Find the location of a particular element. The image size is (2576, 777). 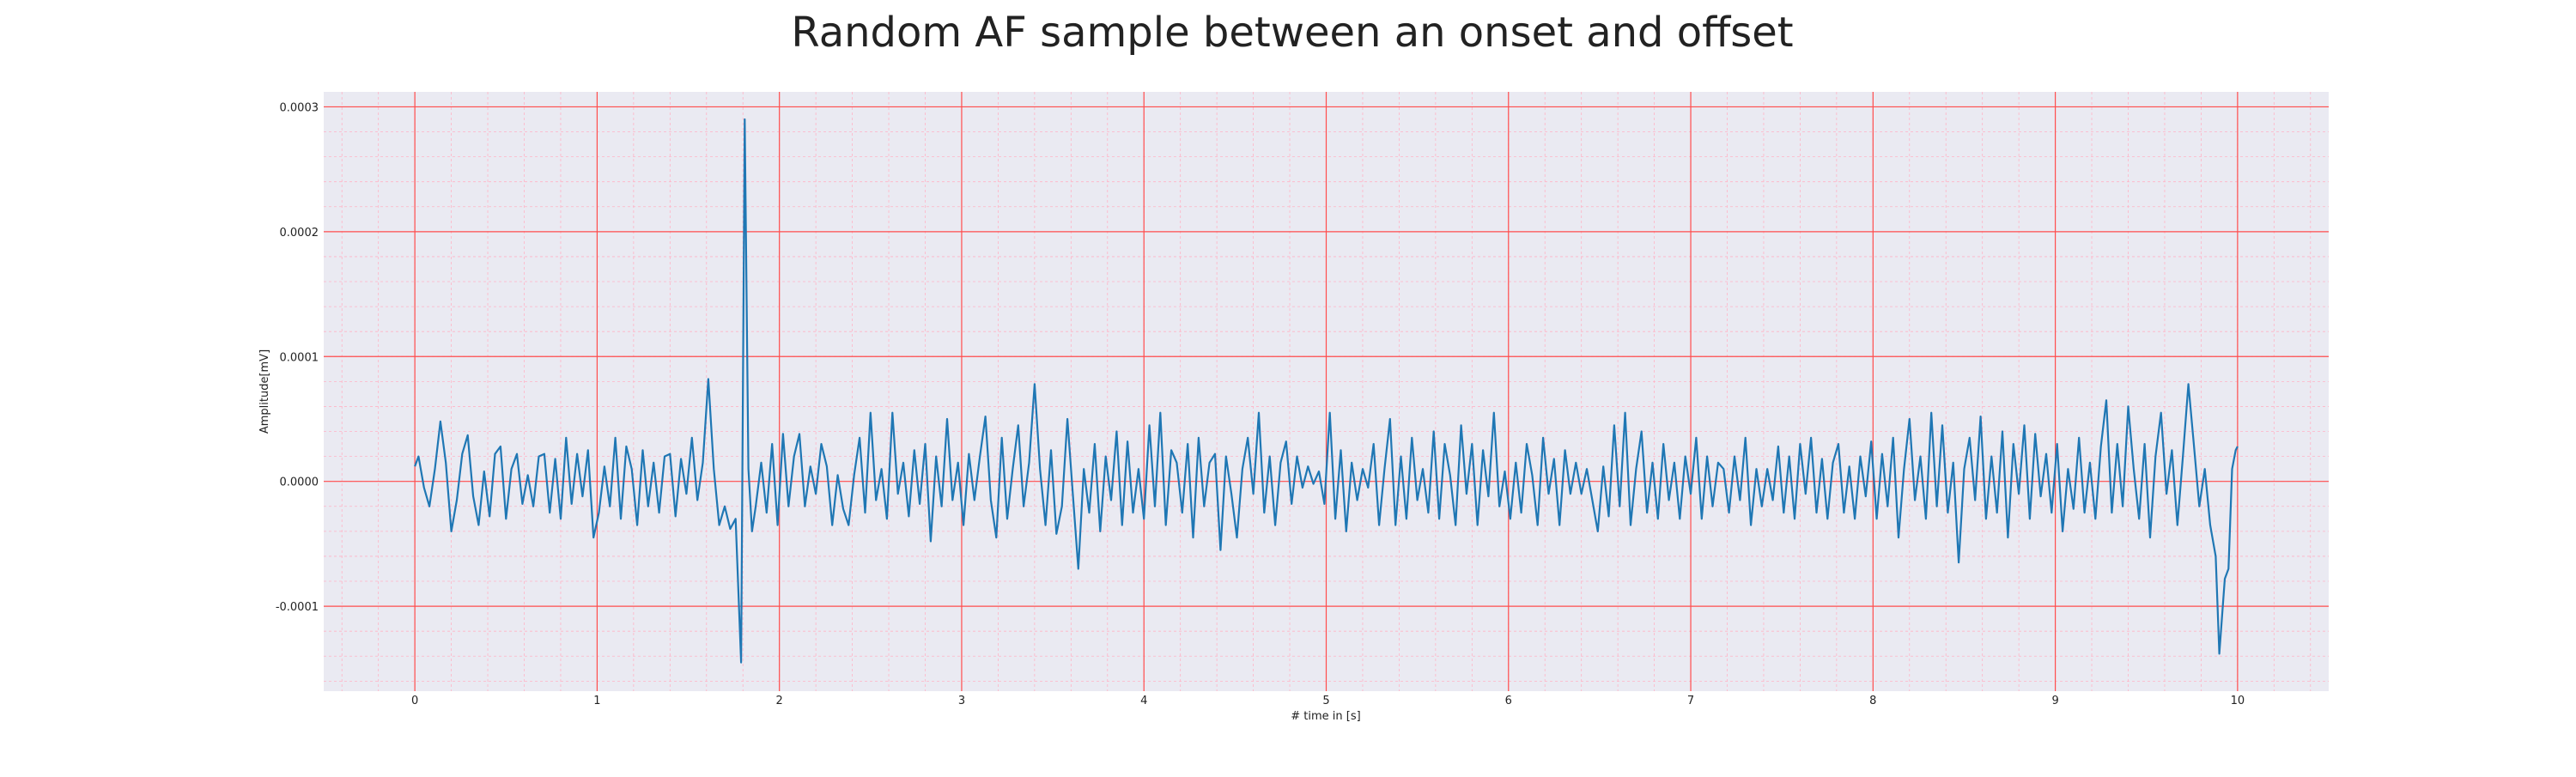

y-tick-label: 0.0003 is located at coordinates (300, 107).